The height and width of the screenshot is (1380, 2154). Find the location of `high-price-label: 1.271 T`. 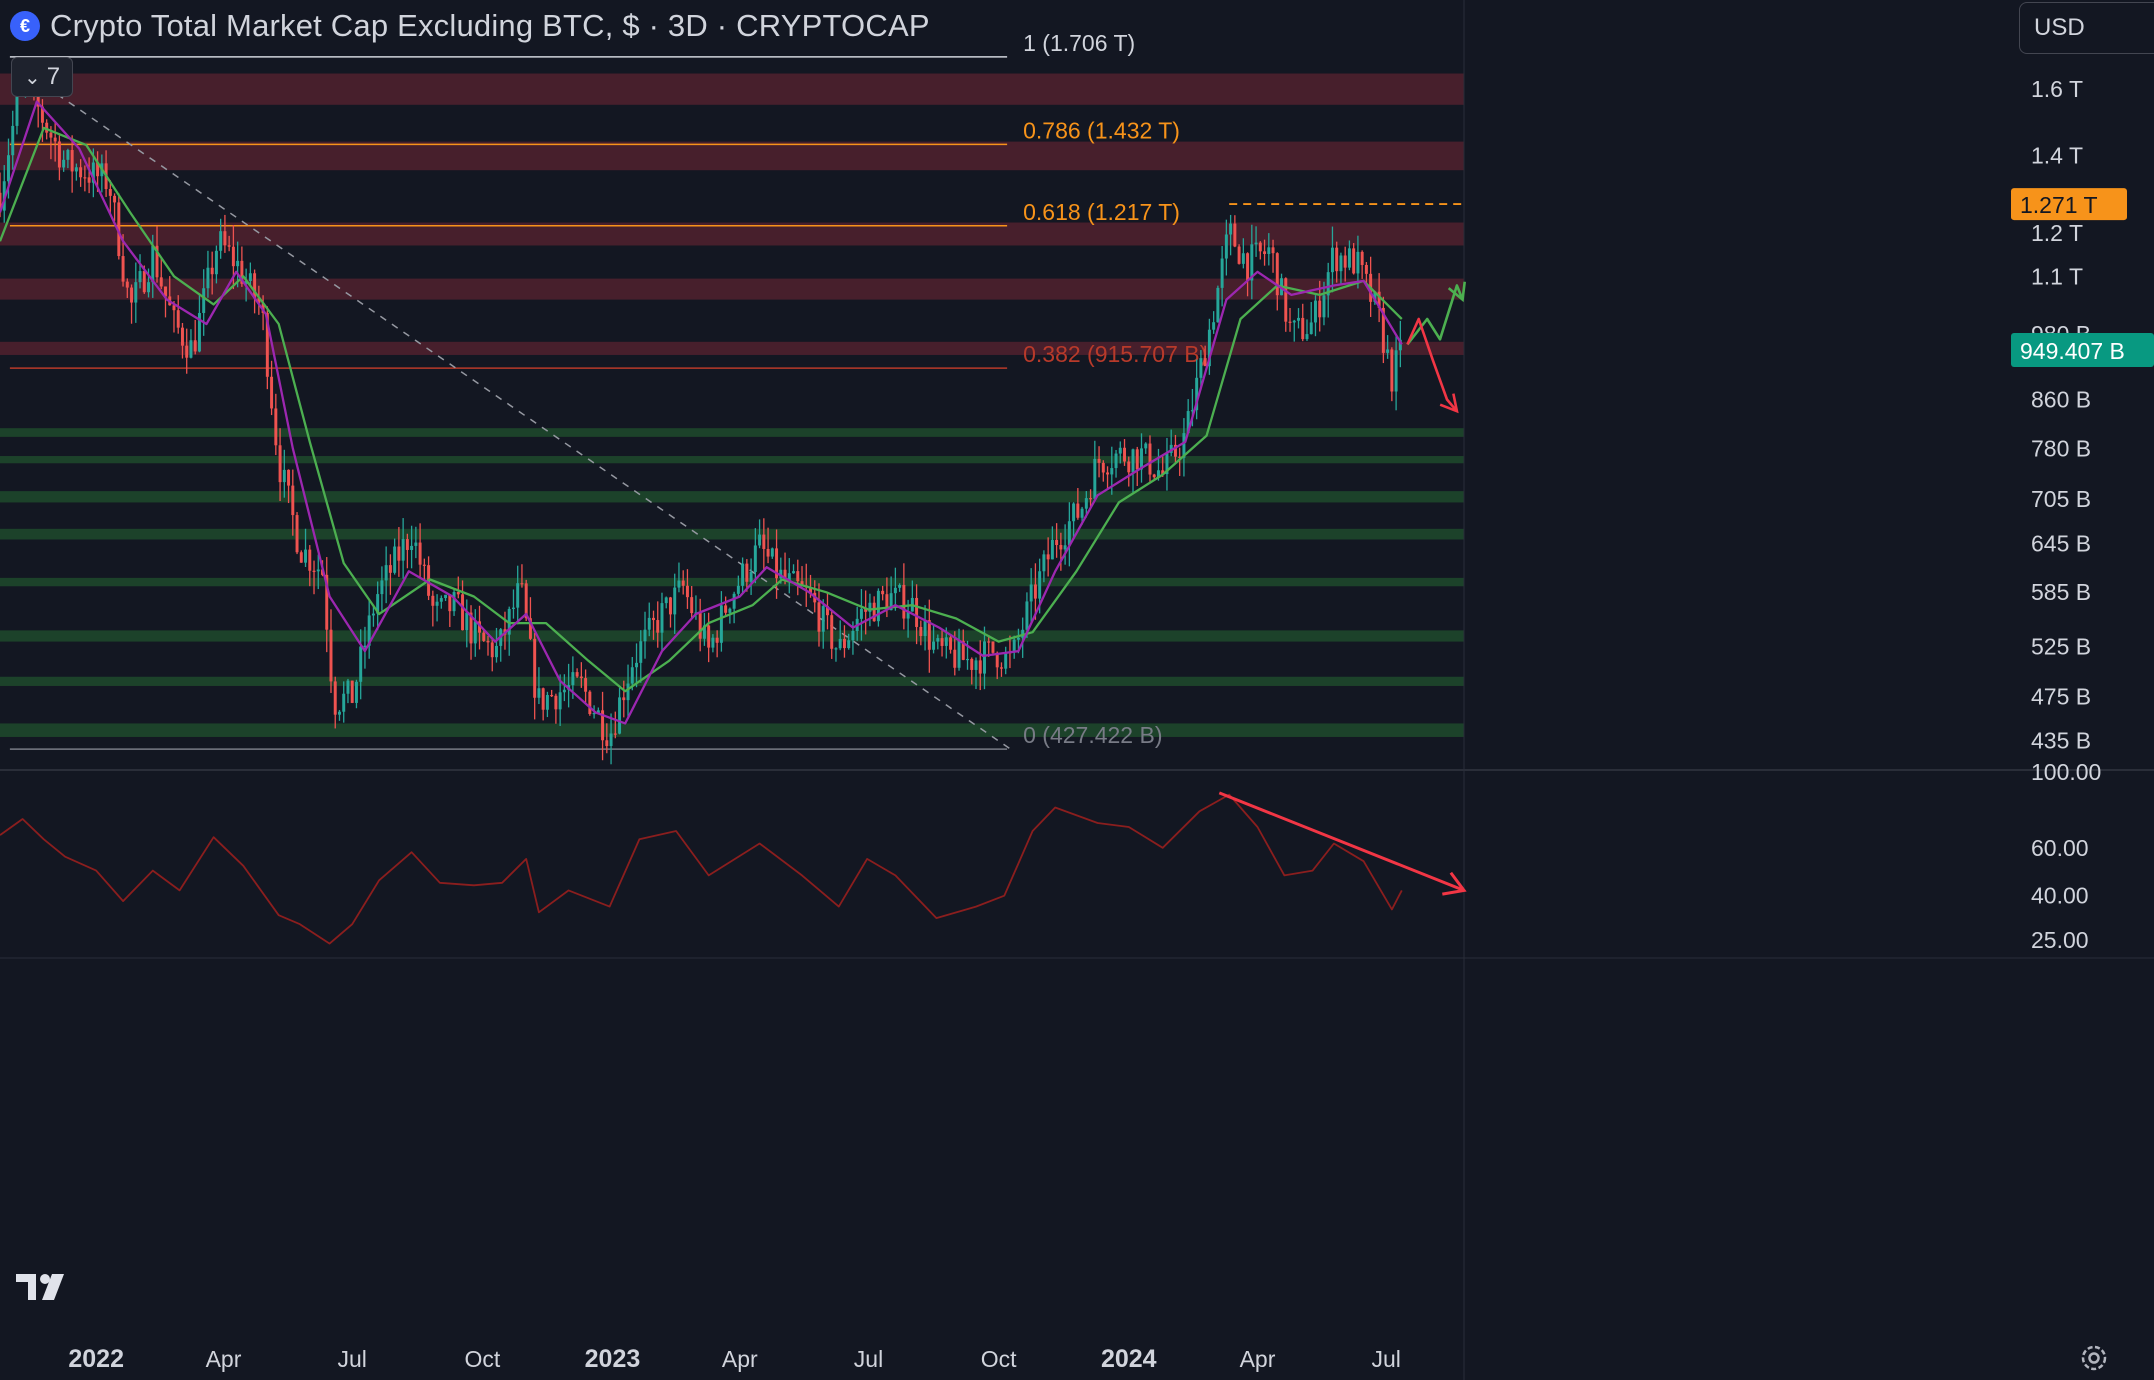

high-price-label: 1.271 T is located at coordinates (2059, 205).